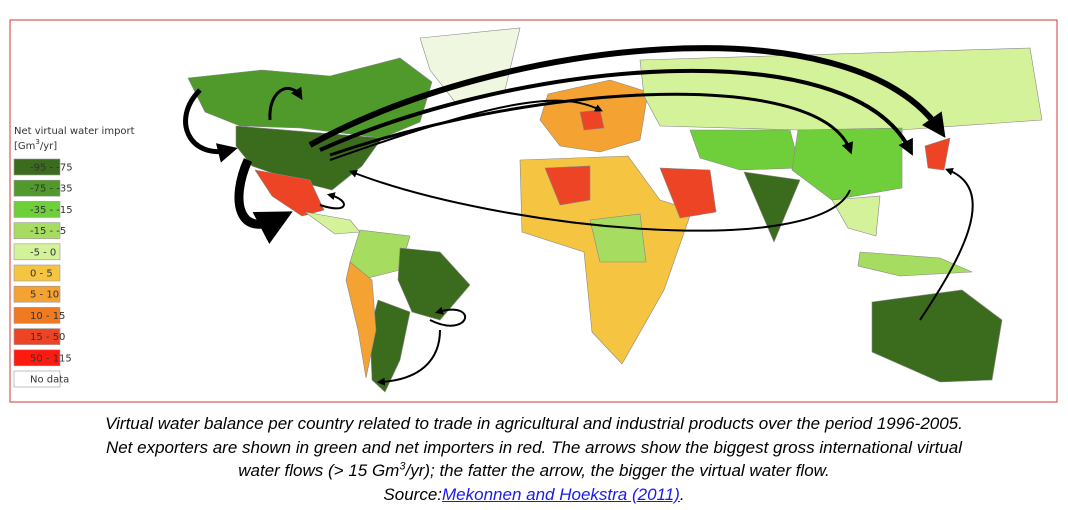 The image size is (1068, 510). Describe the element at coordinates (44, 295) in the screenshot. I see `legend-label: 5 - 10` at that location.